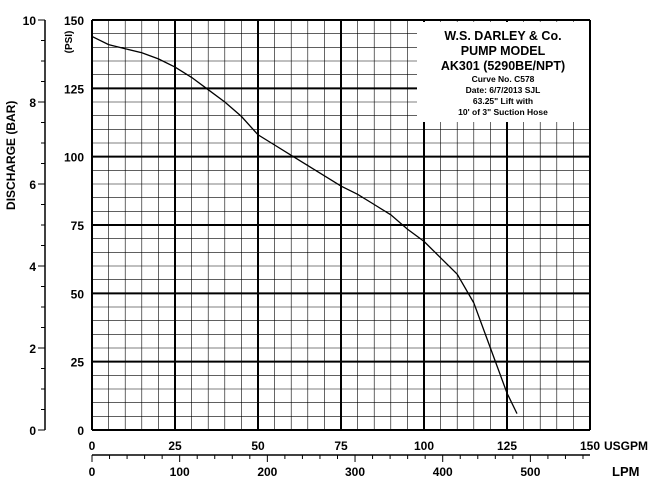 The width and height of the screenshot is (660, 497). Describe the element at coordinates (626, 446) in the screenshot. I see `x-axis-title-usgpm: USGPM` at that location.